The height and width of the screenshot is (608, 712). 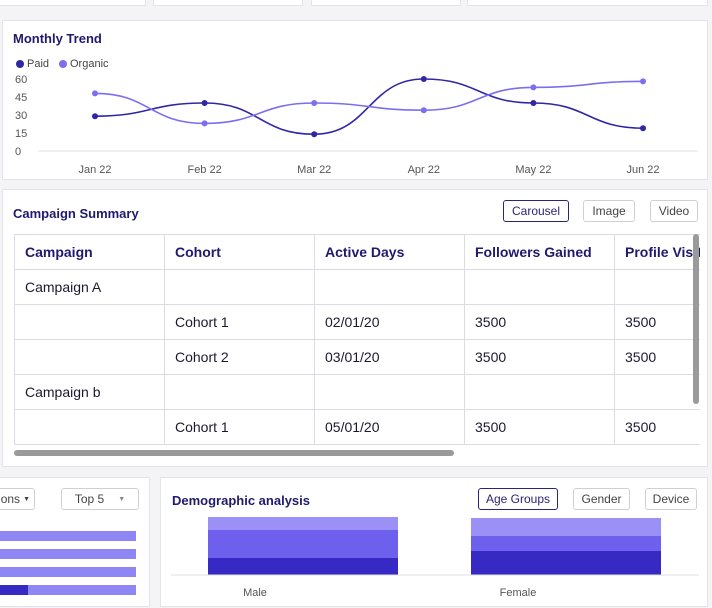 What do you see at coordinates (389, 427) in the screenshot?
I see `table-cell: 05/01/20` at bounding box center [389, 427].